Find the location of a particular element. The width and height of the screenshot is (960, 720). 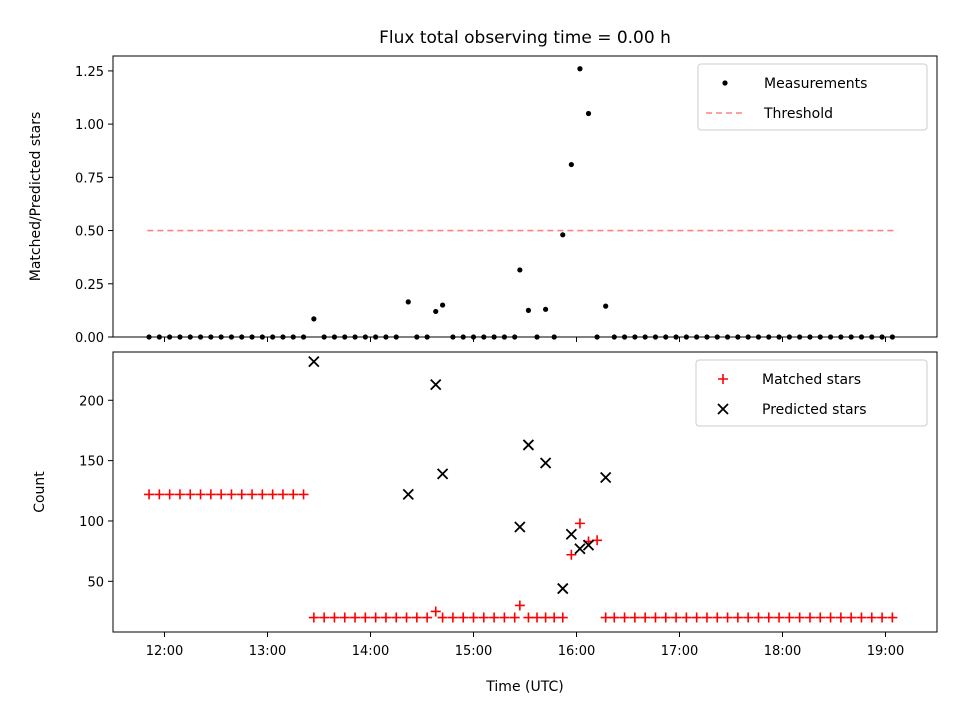

x-tick-label: 19:00 is located at coordinates (885, 651).